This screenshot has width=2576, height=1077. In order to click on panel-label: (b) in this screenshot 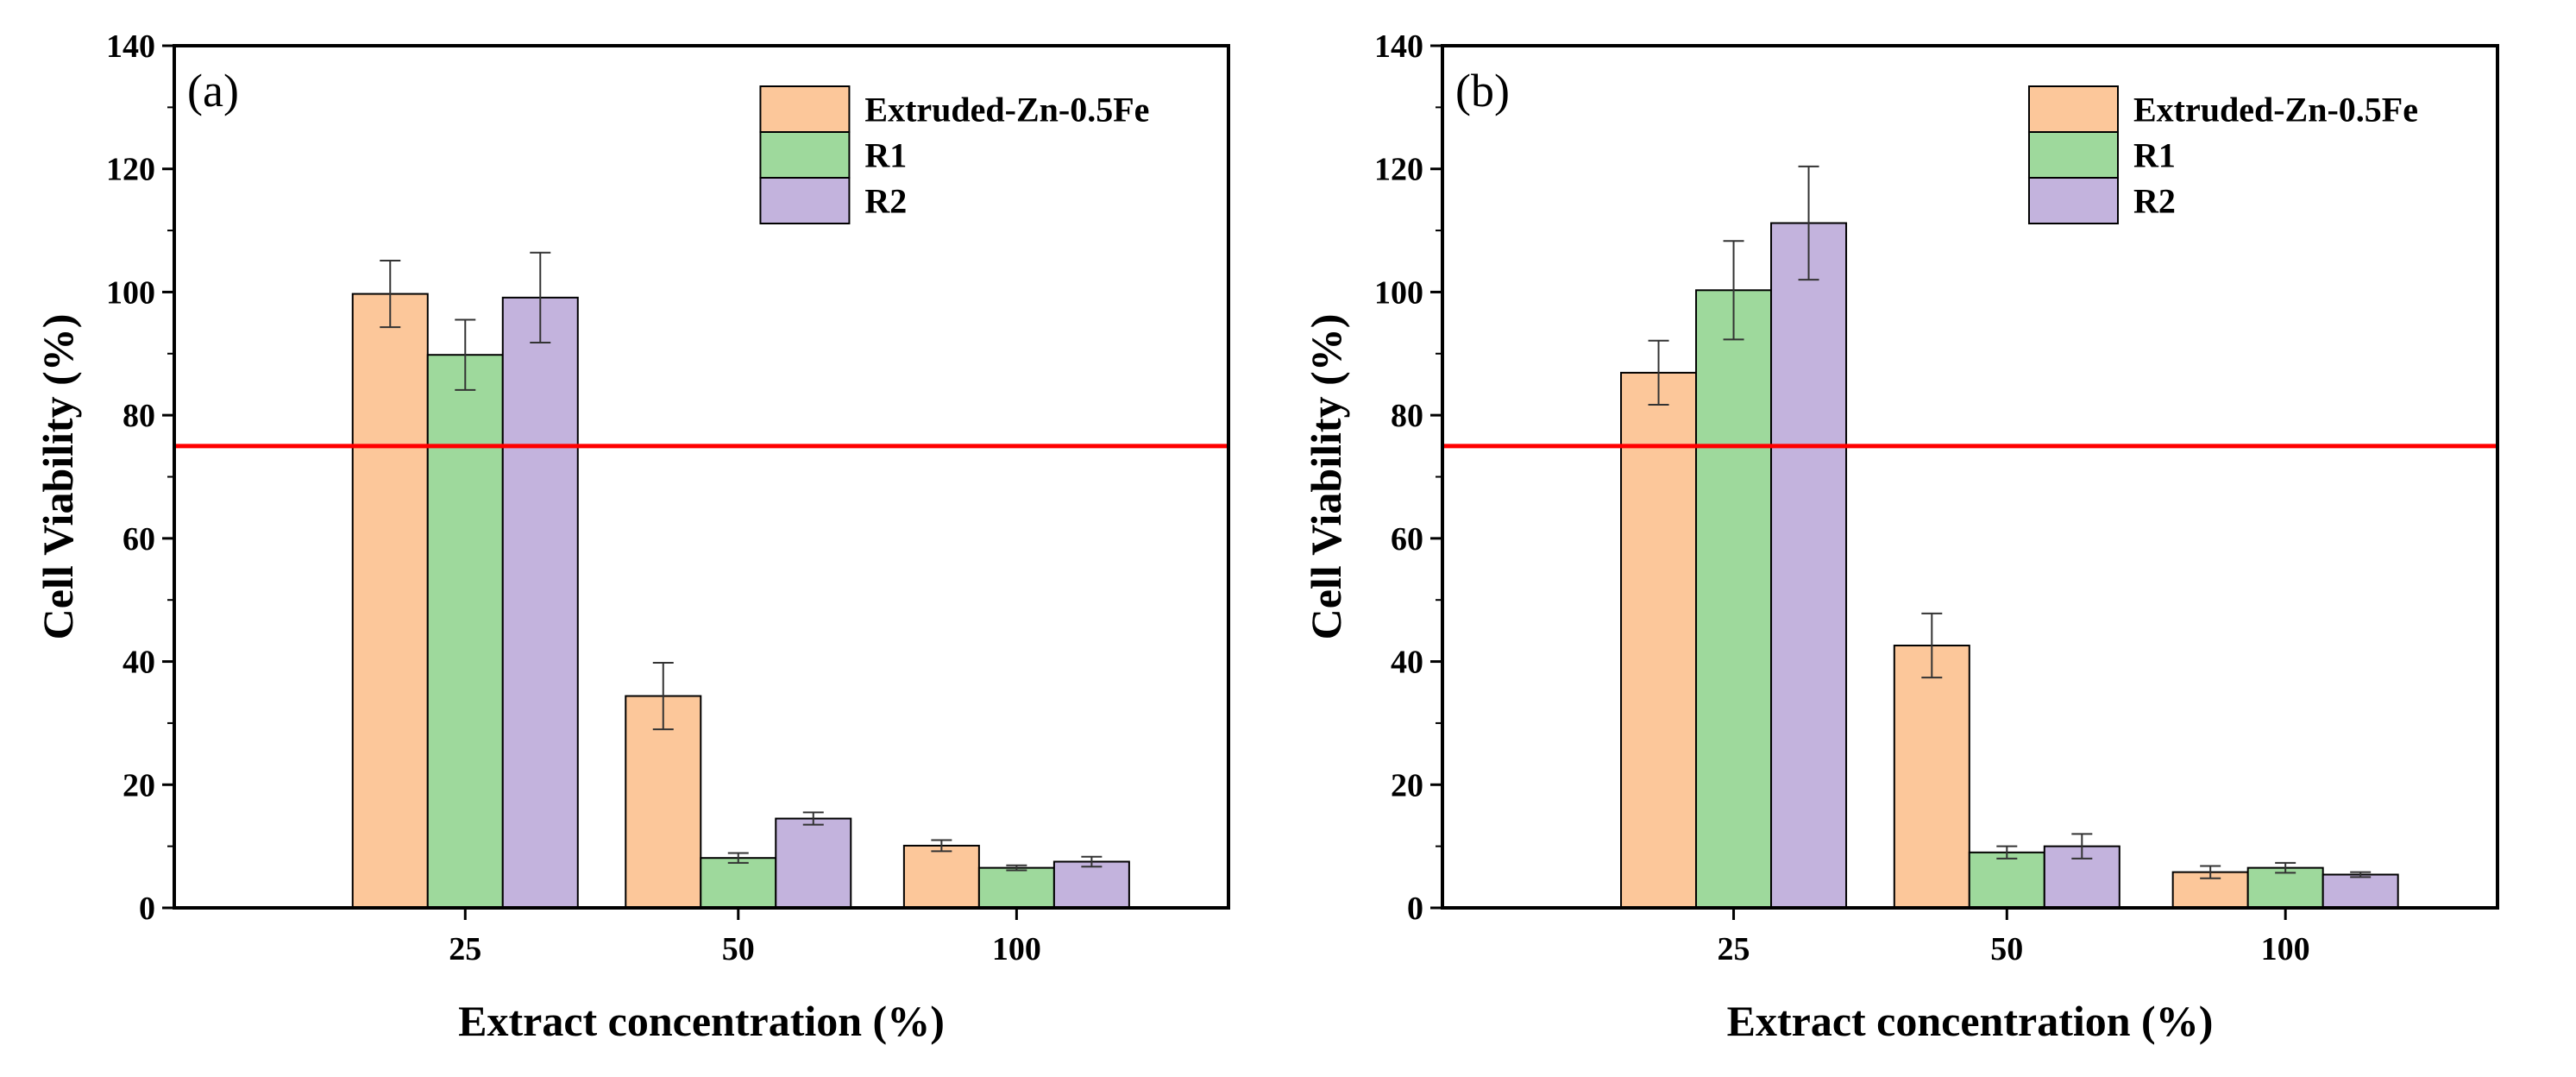, I will do `click(1482, 91)`.